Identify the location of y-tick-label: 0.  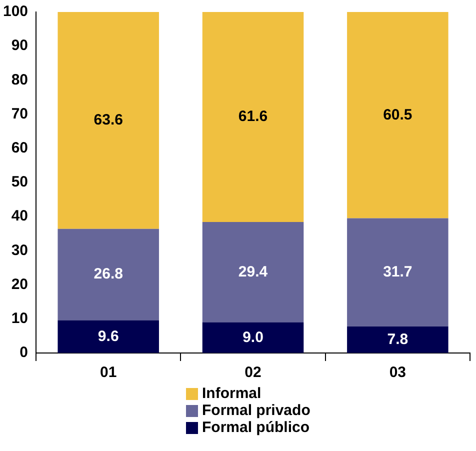
(24, 353).